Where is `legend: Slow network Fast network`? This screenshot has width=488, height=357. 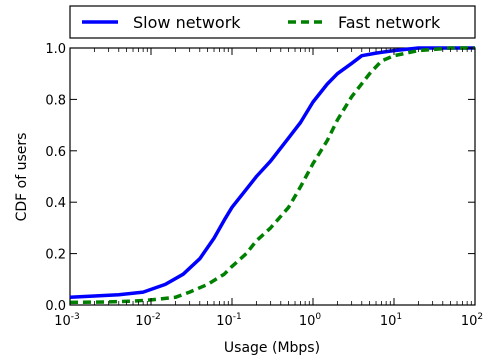 legend: Slow network Fast network is located at coordinates (272, 22).